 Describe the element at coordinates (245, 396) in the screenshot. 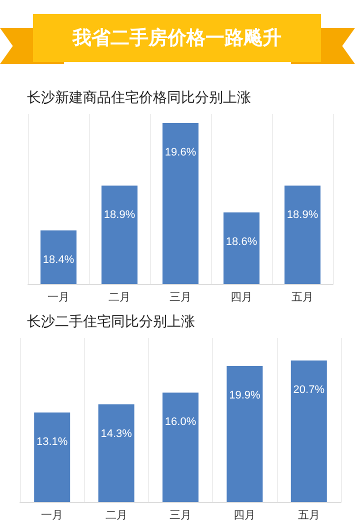

I see `data-label: 19.9%` at that location.